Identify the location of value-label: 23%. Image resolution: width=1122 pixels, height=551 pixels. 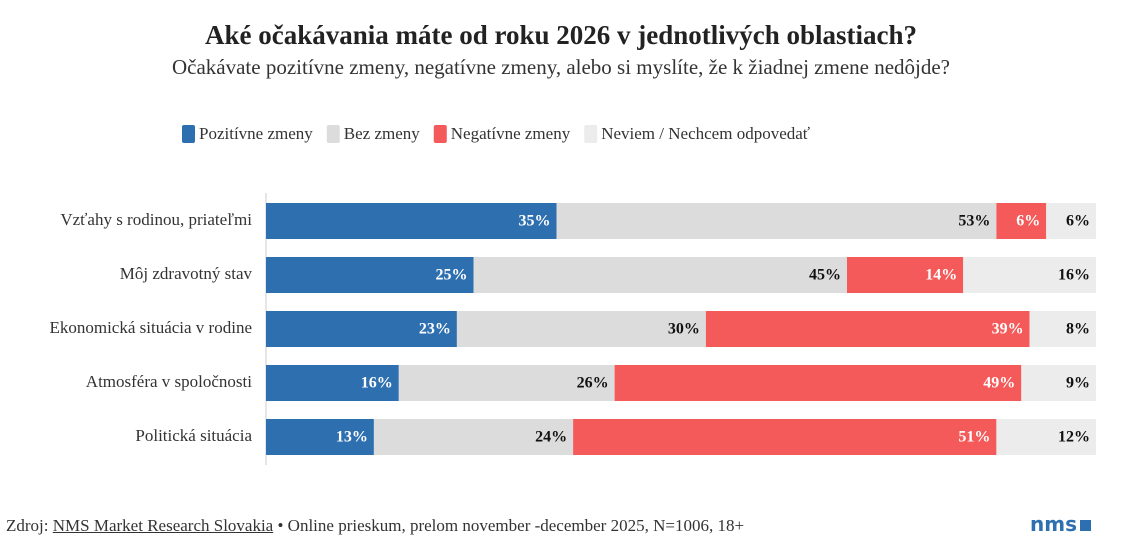
(435, 329).